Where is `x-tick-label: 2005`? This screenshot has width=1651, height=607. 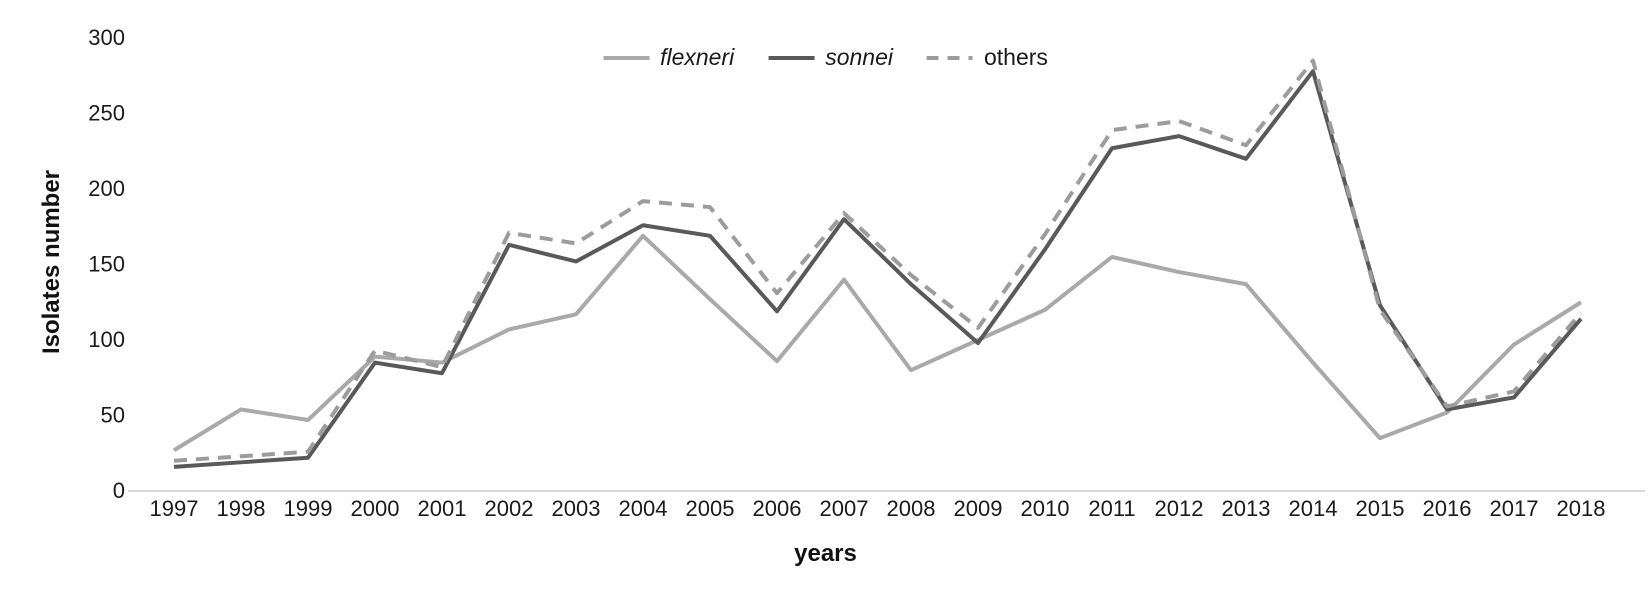
x-tick-label: 2005 is located at coordinates (710, 508).